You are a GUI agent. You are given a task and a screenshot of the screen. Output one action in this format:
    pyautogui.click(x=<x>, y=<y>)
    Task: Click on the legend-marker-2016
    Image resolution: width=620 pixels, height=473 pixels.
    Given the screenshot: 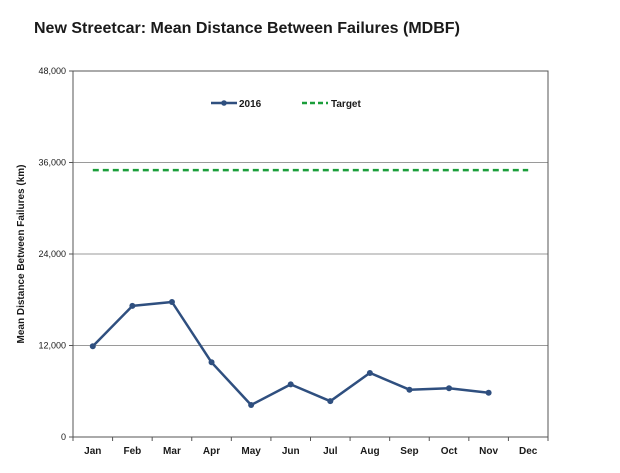 What is the action you would take?
    pyautogui.click(x=224, y=103)
    